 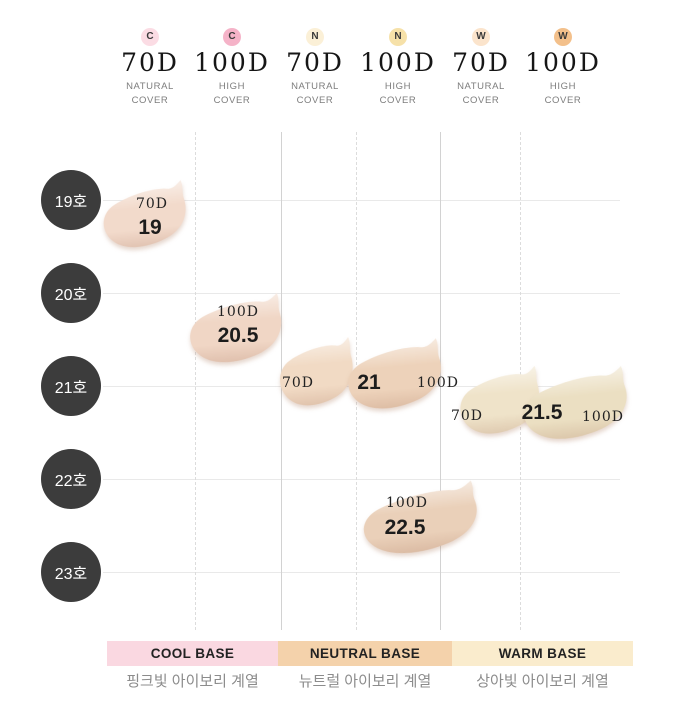 I want to click on legend-warm-description: 상아빛 아이보리 계열, so click(x=542, y=681).